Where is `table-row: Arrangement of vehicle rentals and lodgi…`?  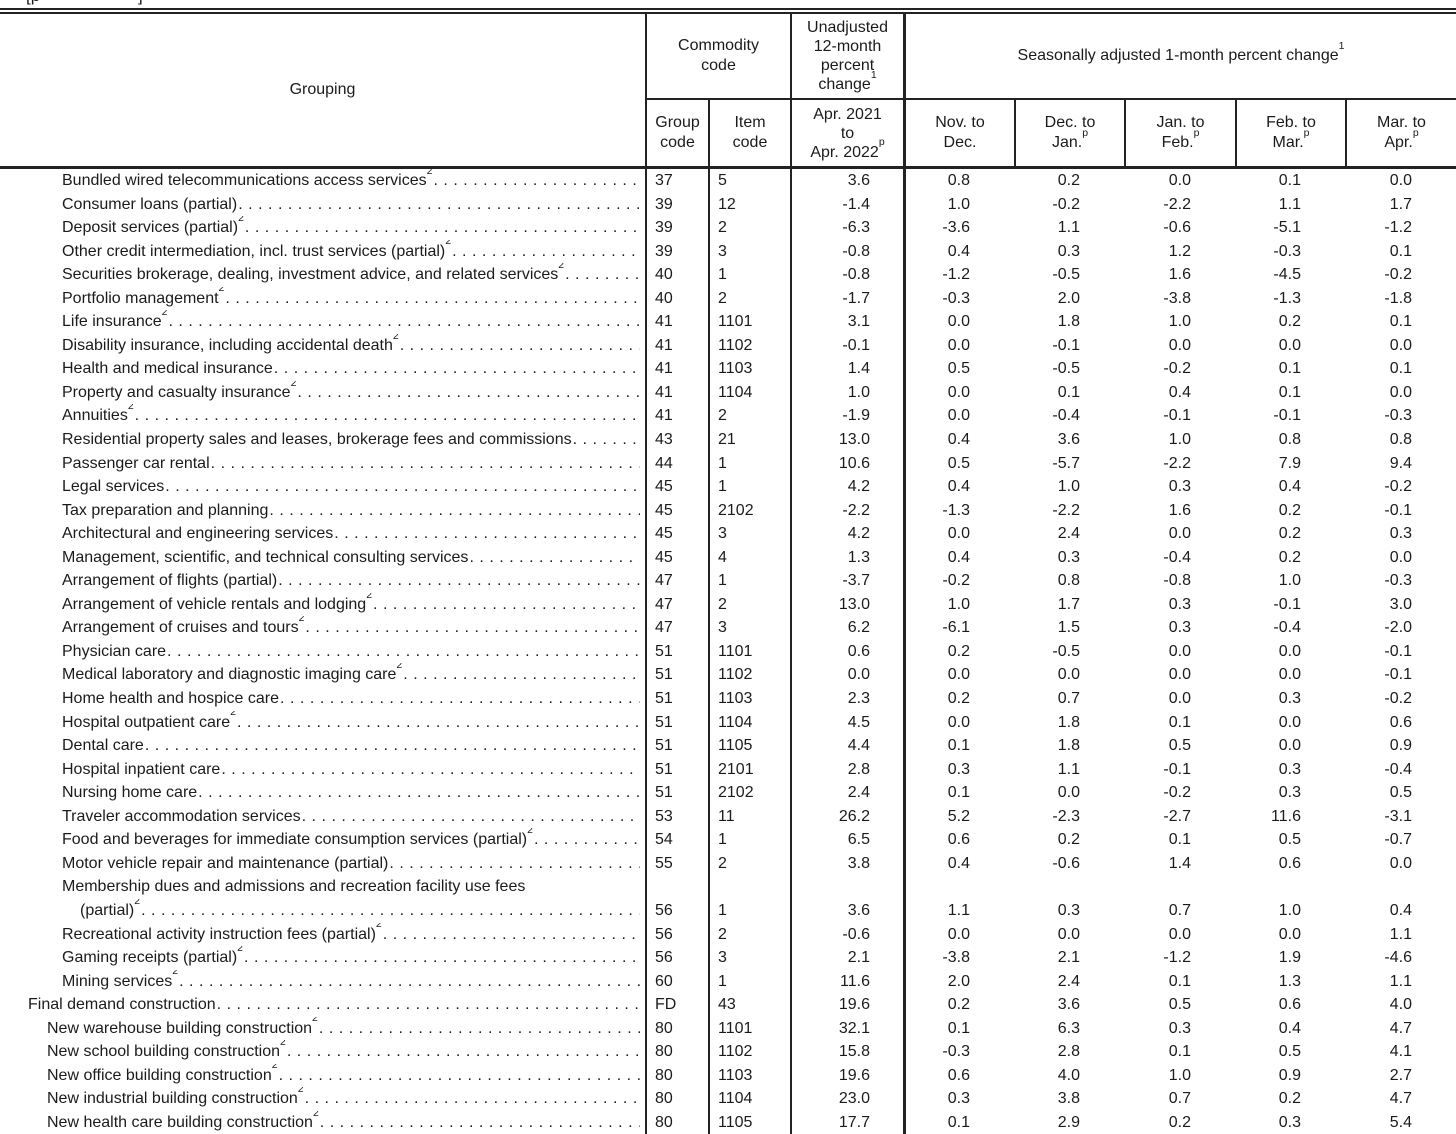 table-row: Arrangement of vehicle rentals and lodgi… is located at coordinates (728, 604).